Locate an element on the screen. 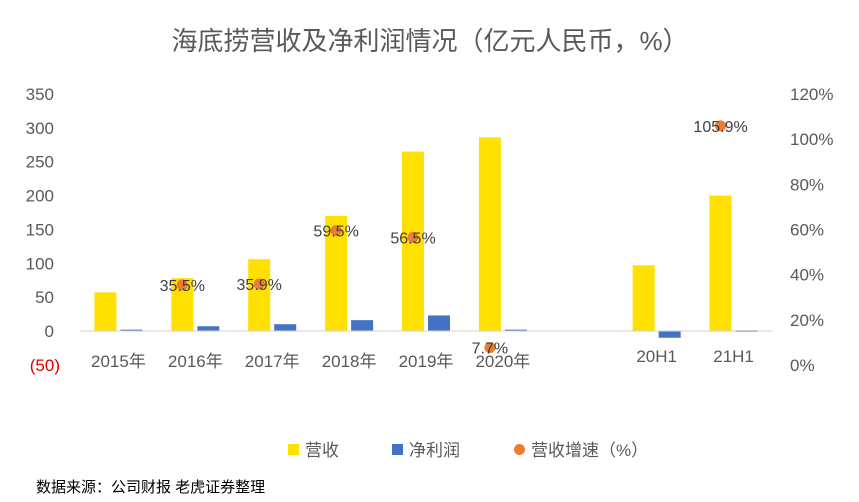 This screenshot has height=502, width=859. growth-data-label: 35.5% is located at coordinates (182, 286).